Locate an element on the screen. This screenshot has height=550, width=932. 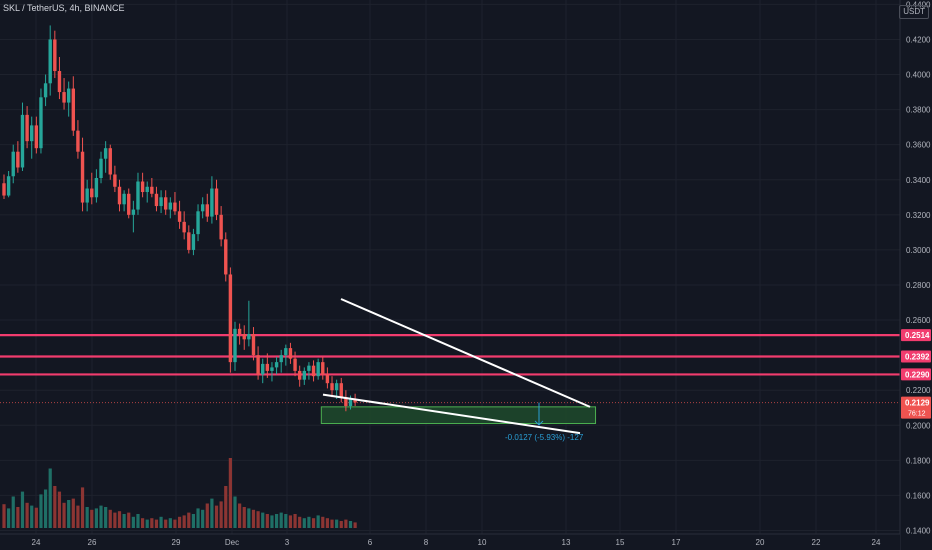
level-price-label: 0.2290 is located at coordinates (917, 374).